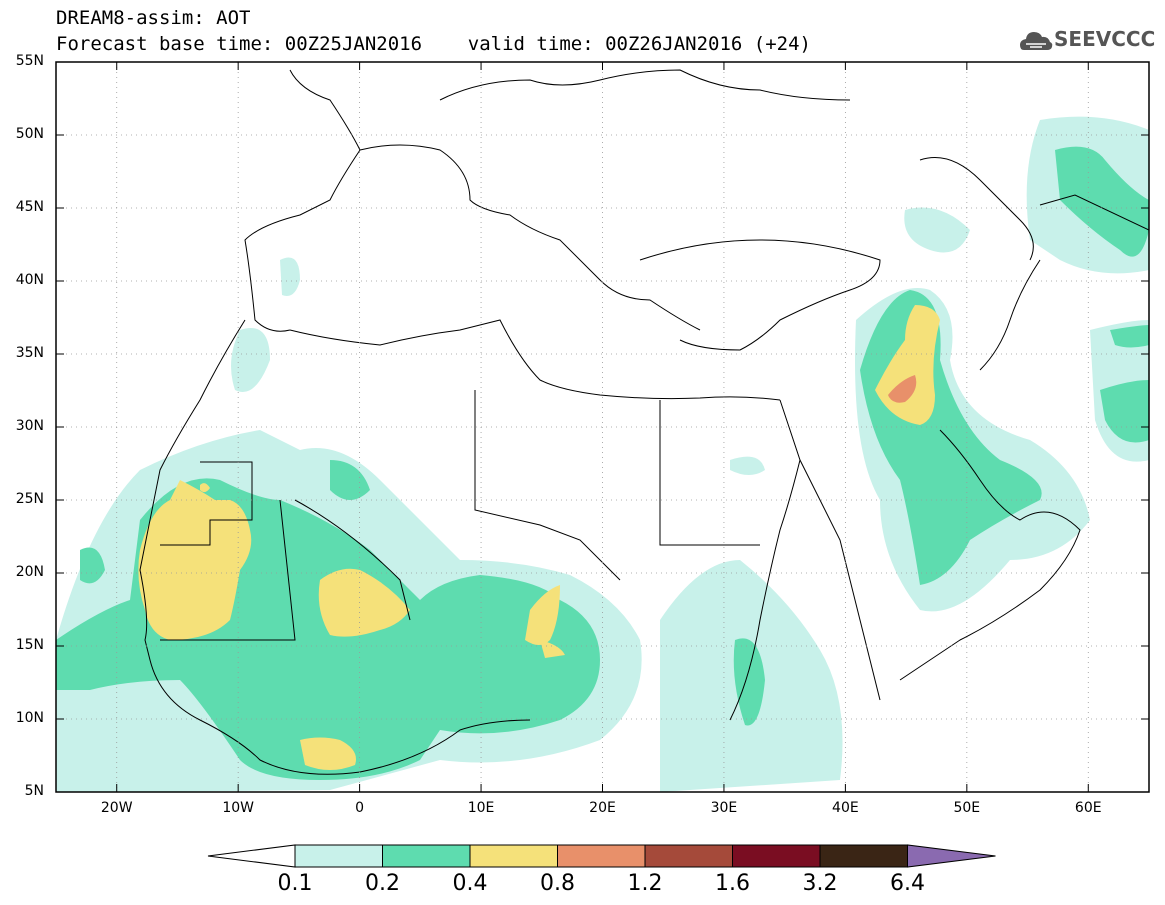 This screenshot has width=1165, height=905. What do you see at coordinates (238, 808) in the screenshot?
I see `lon-label: 10W` at bounding box center [238, 808].